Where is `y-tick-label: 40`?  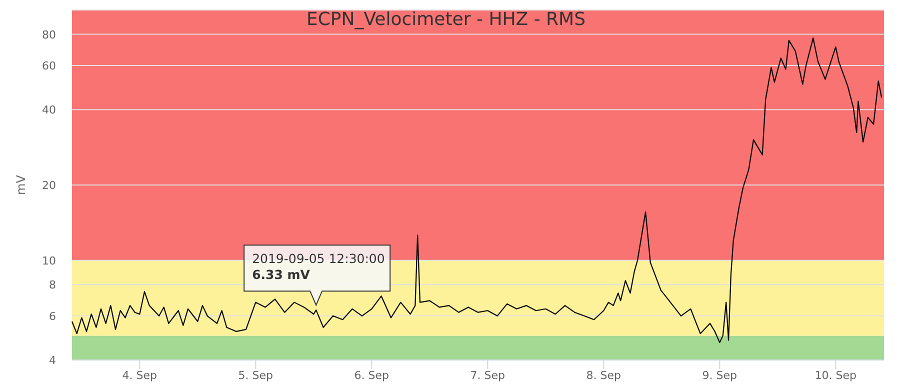
y-tick-label: 40 is located at coordinates (49, 110).